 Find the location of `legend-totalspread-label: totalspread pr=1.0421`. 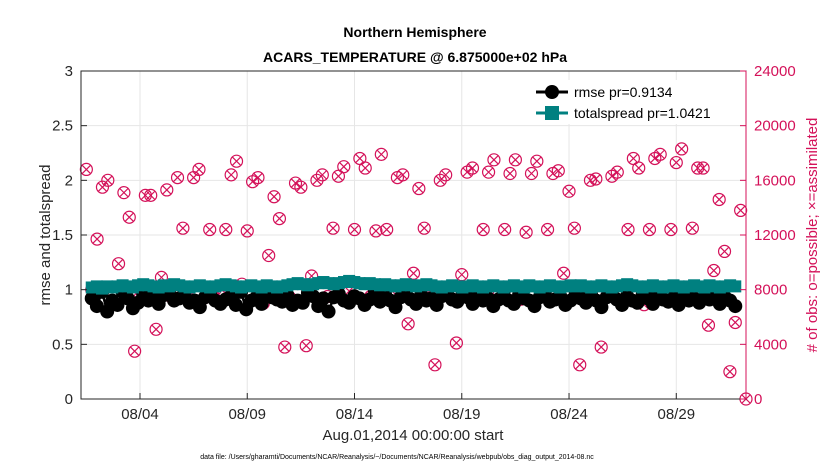

legend-totalspread-label: totalspread pr=1.0421 is located at coordinates (642, 113).